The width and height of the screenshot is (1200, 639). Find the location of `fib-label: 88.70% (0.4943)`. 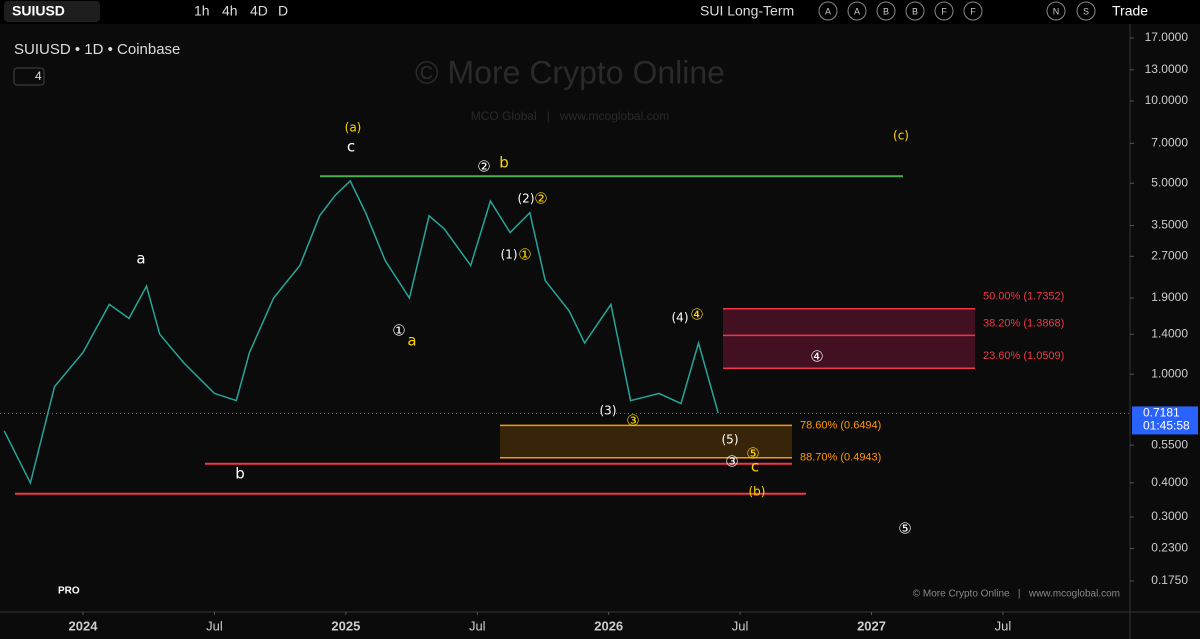

fib-label: 88.70% (0.4943) is located at coordinates (840, 458).